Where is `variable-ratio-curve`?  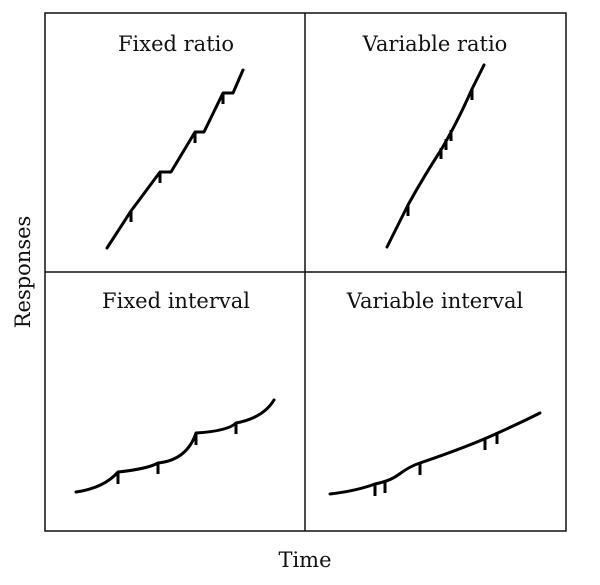 variable-ratio-curve is located at coordinates (435, 156).